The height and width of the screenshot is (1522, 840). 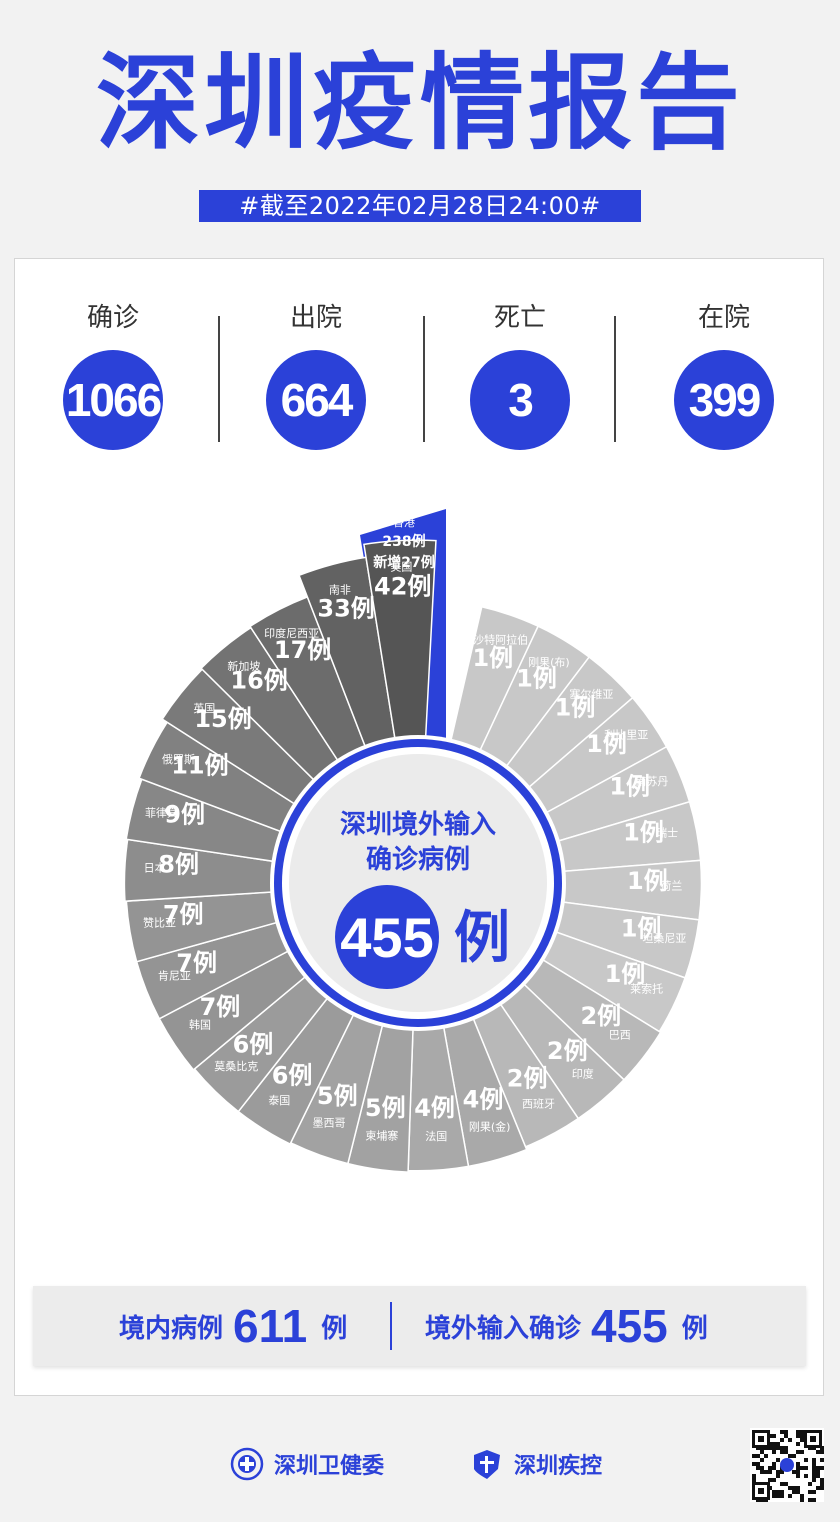 I want to click on slice-label-name: 赞比亚, so click(x=159, y=923).